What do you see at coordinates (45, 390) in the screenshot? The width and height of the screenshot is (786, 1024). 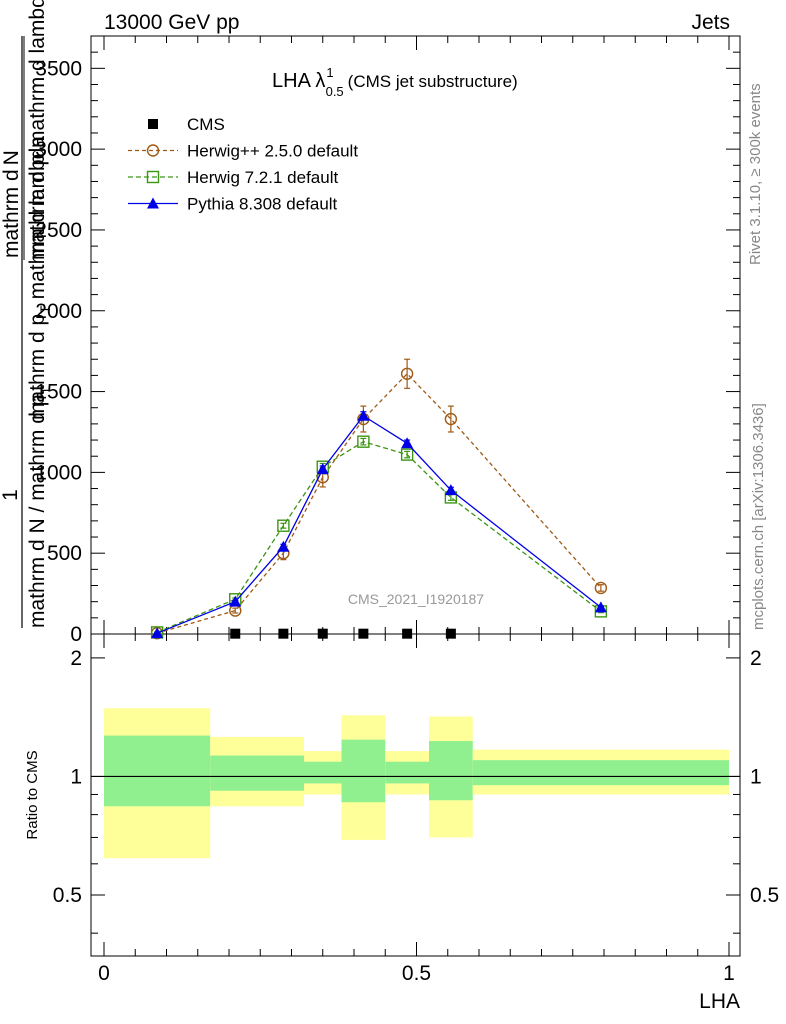 I see `y-label-line1-sub: T` at bounding box center [45, 390].